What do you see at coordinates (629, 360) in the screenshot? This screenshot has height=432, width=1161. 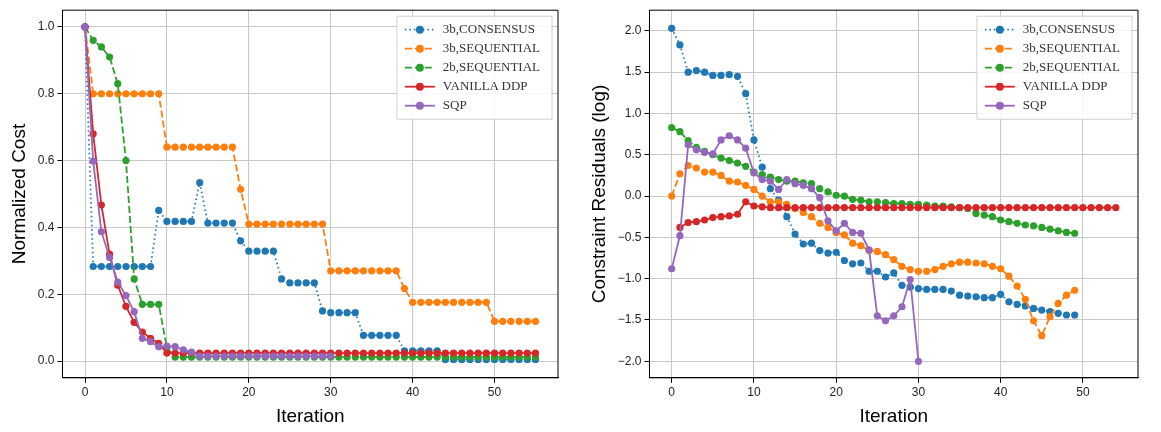 I see `y-tick-label: −2.0` at bounding box center [629, 360].